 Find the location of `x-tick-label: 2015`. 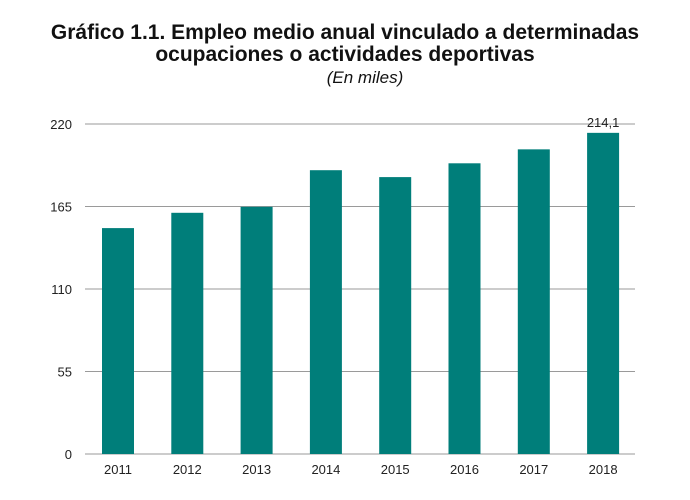

x-tick-label: 2015 is located at coordinates (395, 469).